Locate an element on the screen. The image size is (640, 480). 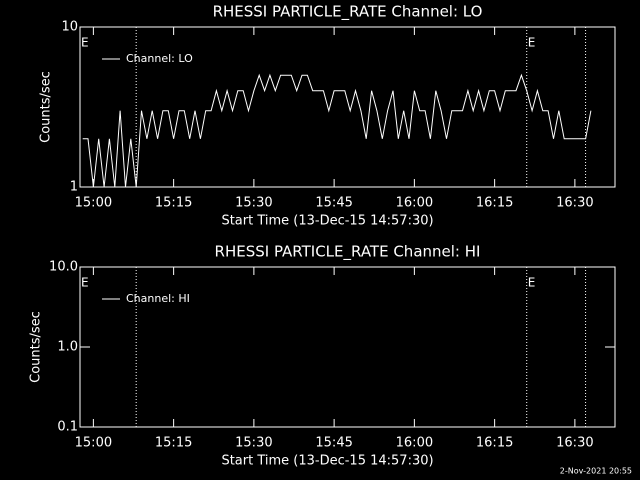
y-tick-label: 0.1 is located at coordinates (67, 427).